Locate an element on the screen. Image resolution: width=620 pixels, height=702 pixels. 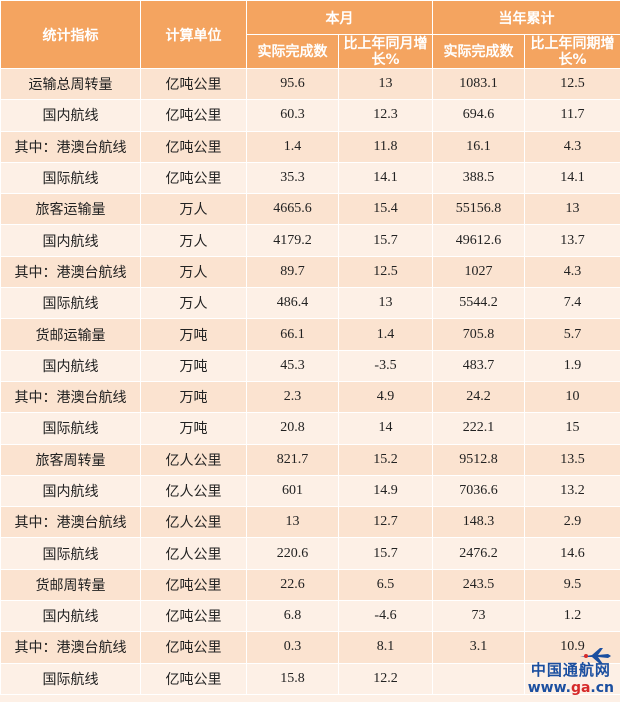
cell-ytd-growth: 13.5 is located at coordinates (572, 459).